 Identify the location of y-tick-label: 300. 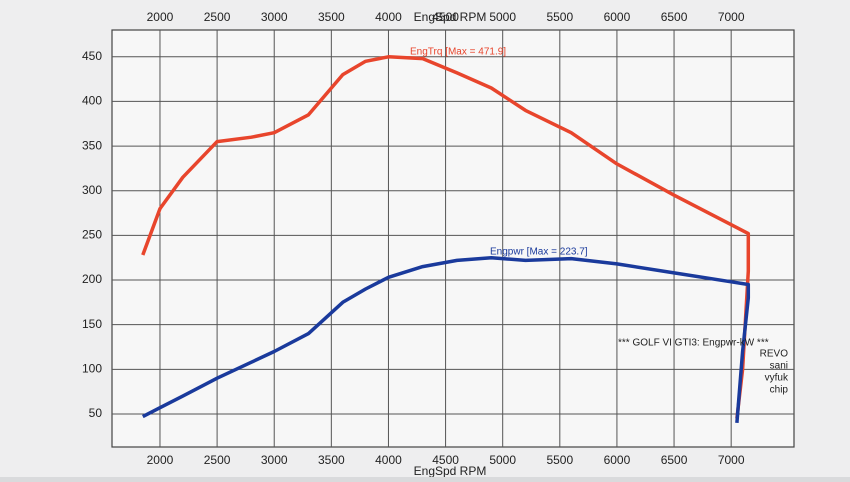
(92, 190).